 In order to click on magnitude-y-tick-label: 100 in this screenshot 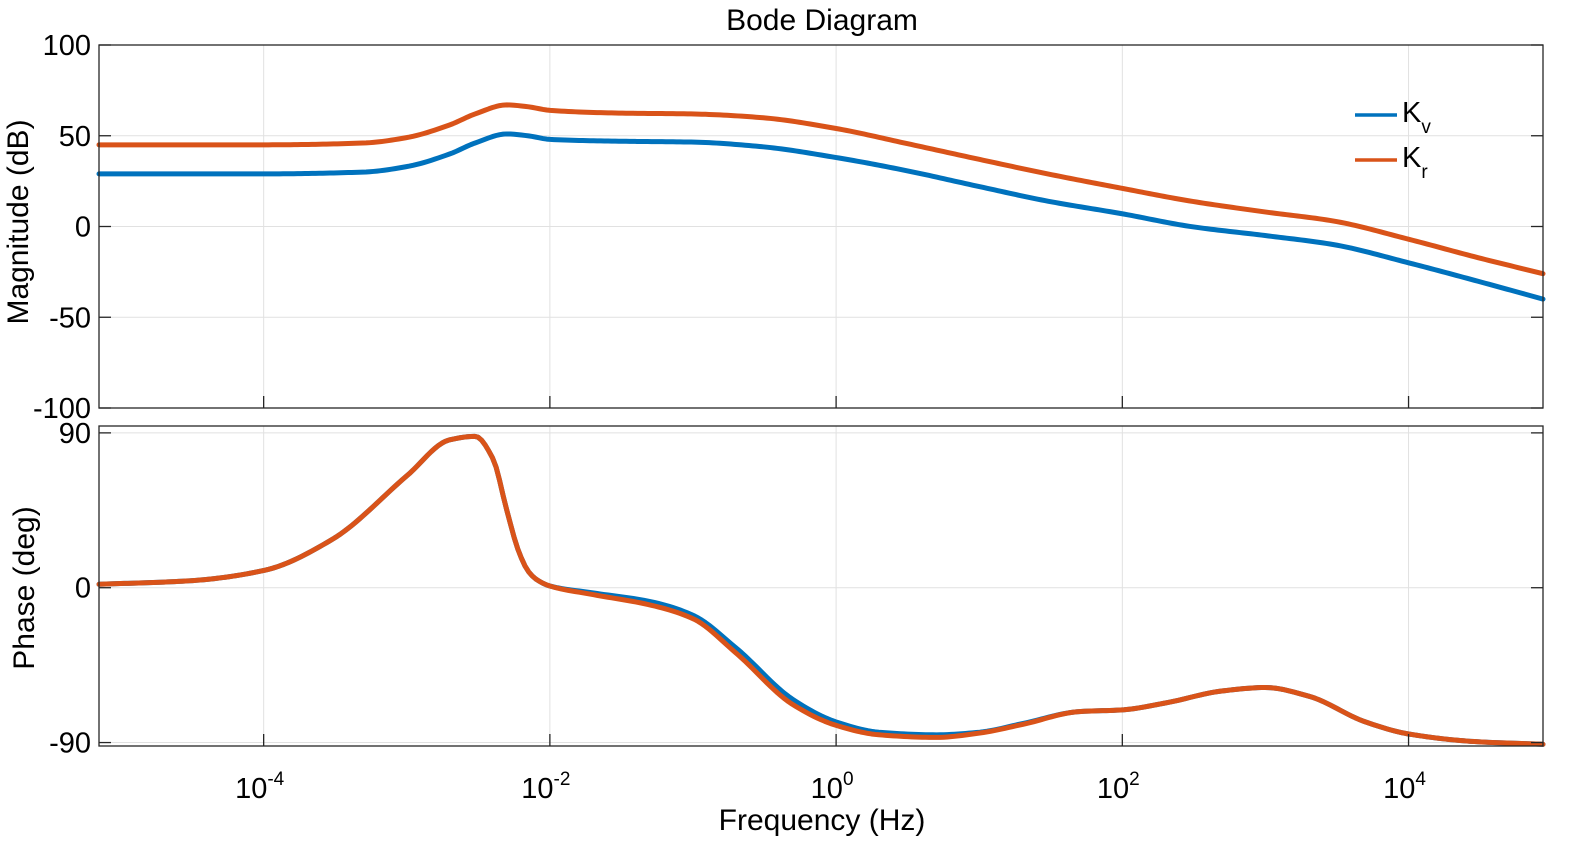, I will do `click(67, 46)`.